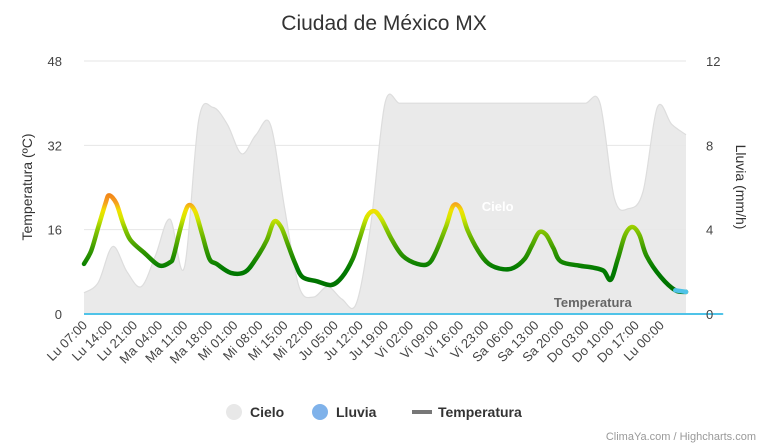 This screenshot has height=448, width=768. I want to click on legend-item-cielo: Cielo, so click(255, 412).